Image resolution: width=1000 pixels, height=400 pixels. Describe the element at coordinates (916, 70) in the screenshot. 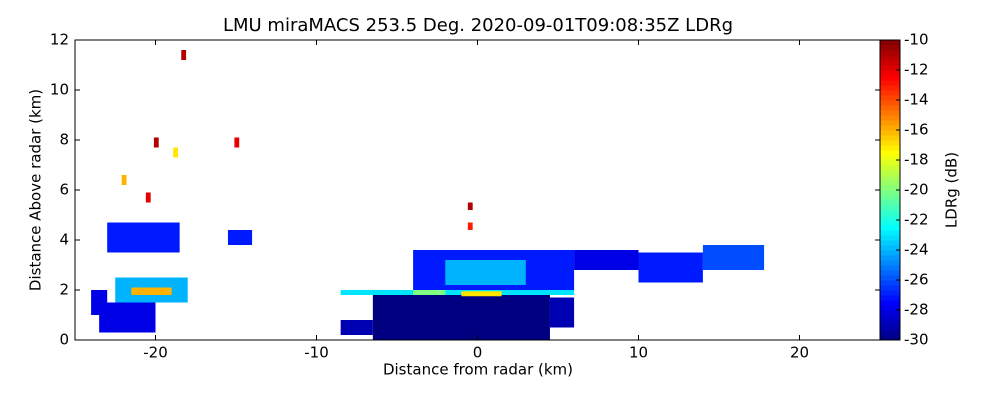

I see `colorbar-tick-label: -12` at that location.